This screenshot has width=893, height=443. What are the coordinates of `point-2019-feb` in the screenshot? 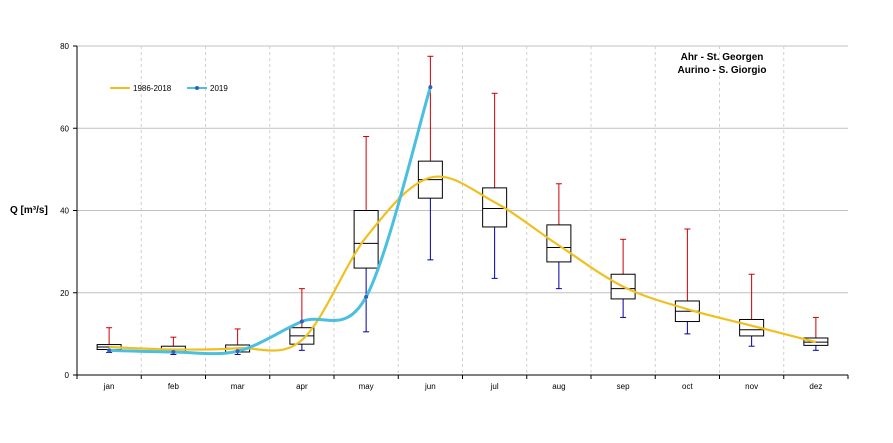 It's located at (173, 351).